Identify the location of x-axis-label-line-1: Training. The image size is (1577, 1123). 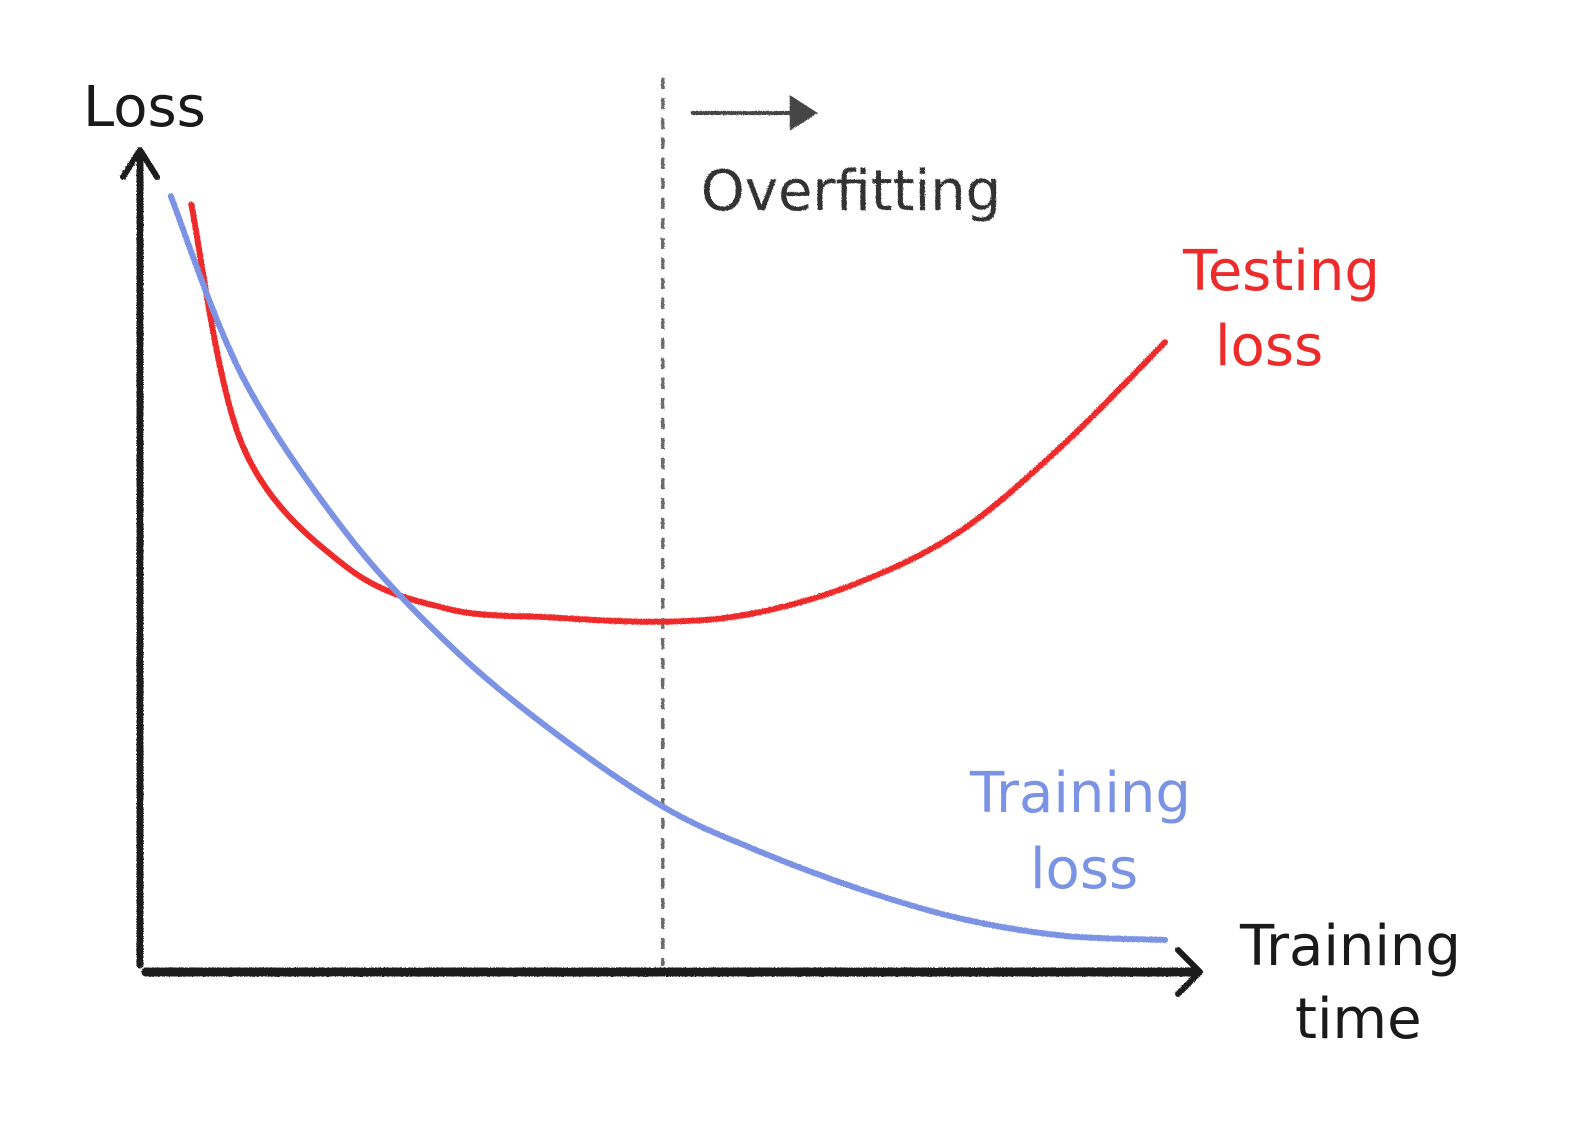
(1350, 946).